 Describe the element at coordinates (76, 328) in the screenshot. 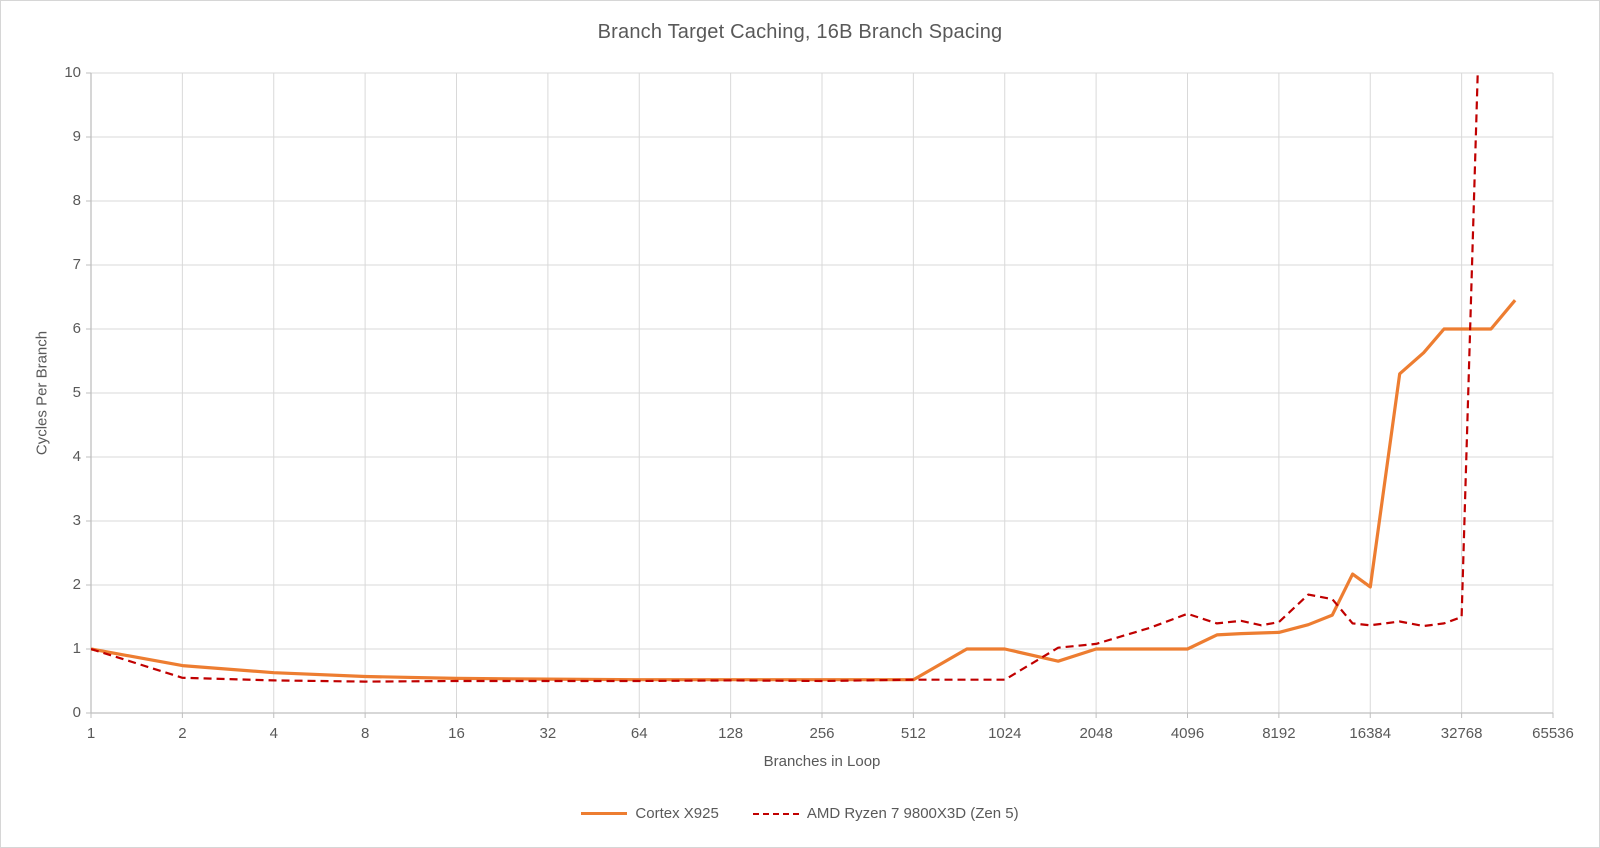

I see `y-tick-label: 6` at that location.